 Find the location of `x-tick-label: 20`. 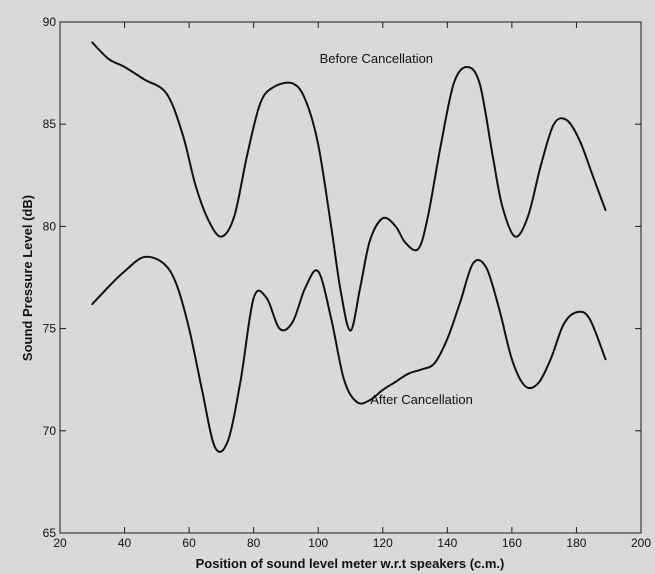

x-tick-label: 20 is located at coordinates (60, 543).